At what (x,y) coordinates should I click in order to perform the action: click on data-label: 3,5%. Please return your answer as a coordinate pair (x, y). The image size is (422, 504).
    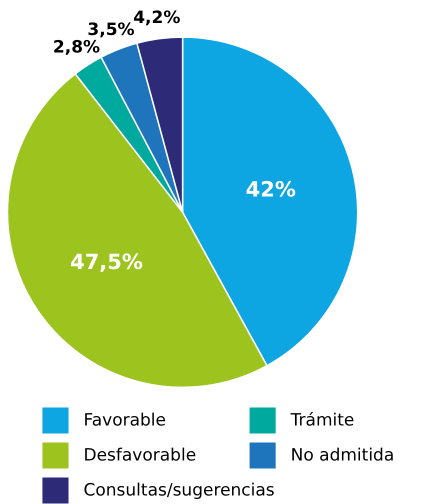
    Looking at the image, I should click on (111, 30).